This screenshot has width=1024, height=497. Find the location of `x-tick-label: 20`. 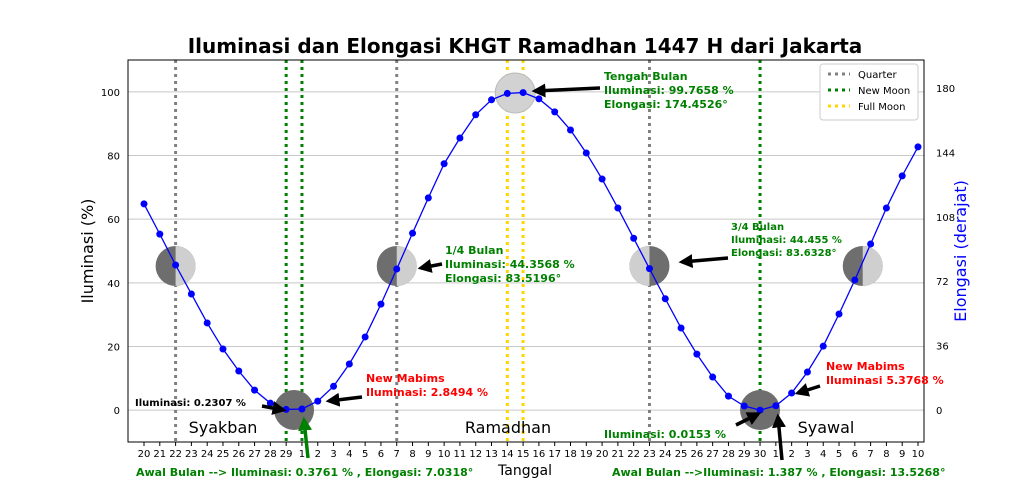

x-tick-label: 20 is located at coordinates (144, 454).